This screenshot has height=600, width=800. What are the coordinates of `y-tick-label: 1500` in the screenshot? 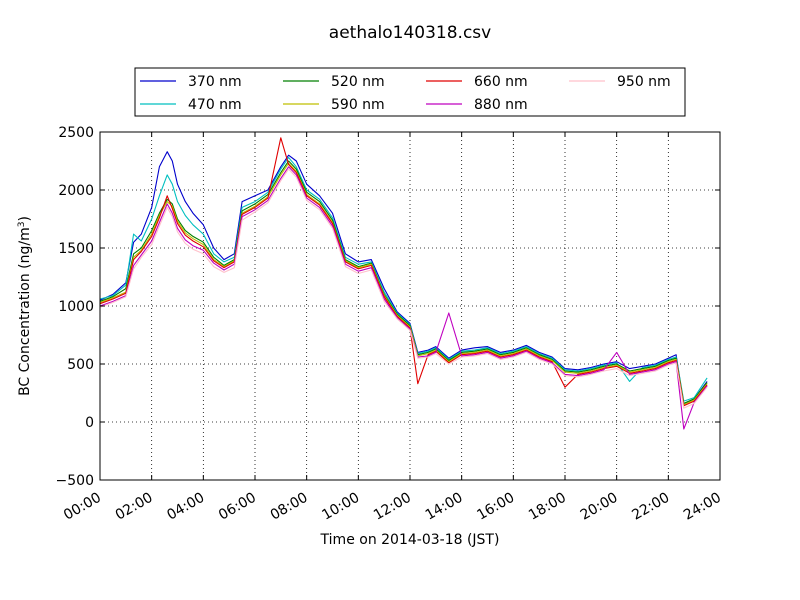 It's located at (76, 249).